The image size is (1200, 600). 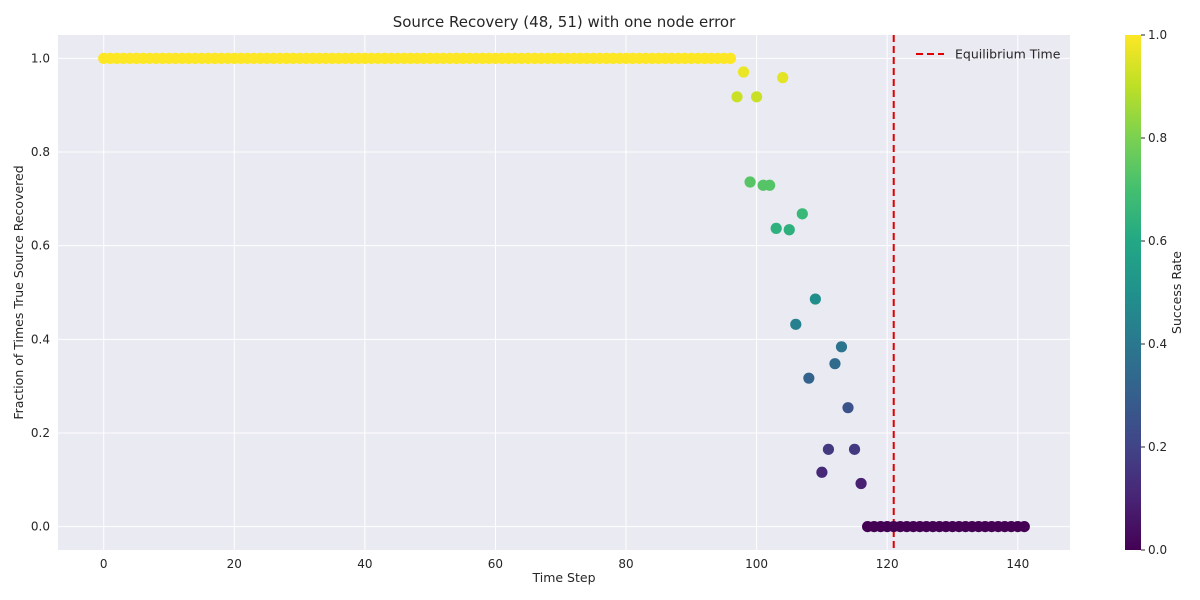 I want to click on x-tick-label: 120, so click(x=887, y=564).